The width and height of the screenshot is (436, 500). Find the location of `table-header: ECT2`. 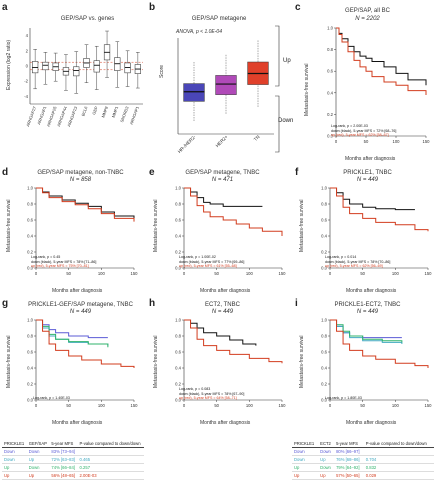

table-header: ECT2 is located at coordinates (326, 444).